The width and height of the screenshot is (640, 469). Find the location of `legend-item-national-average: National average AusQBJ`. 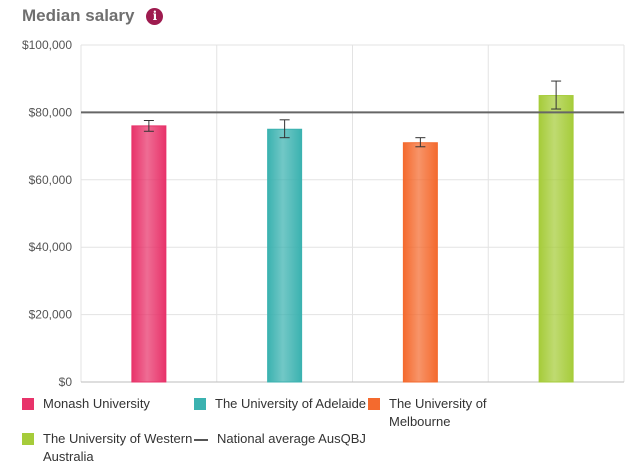

legend-item-national-average: National average AusQBJ is located at coordinates (280, 439).